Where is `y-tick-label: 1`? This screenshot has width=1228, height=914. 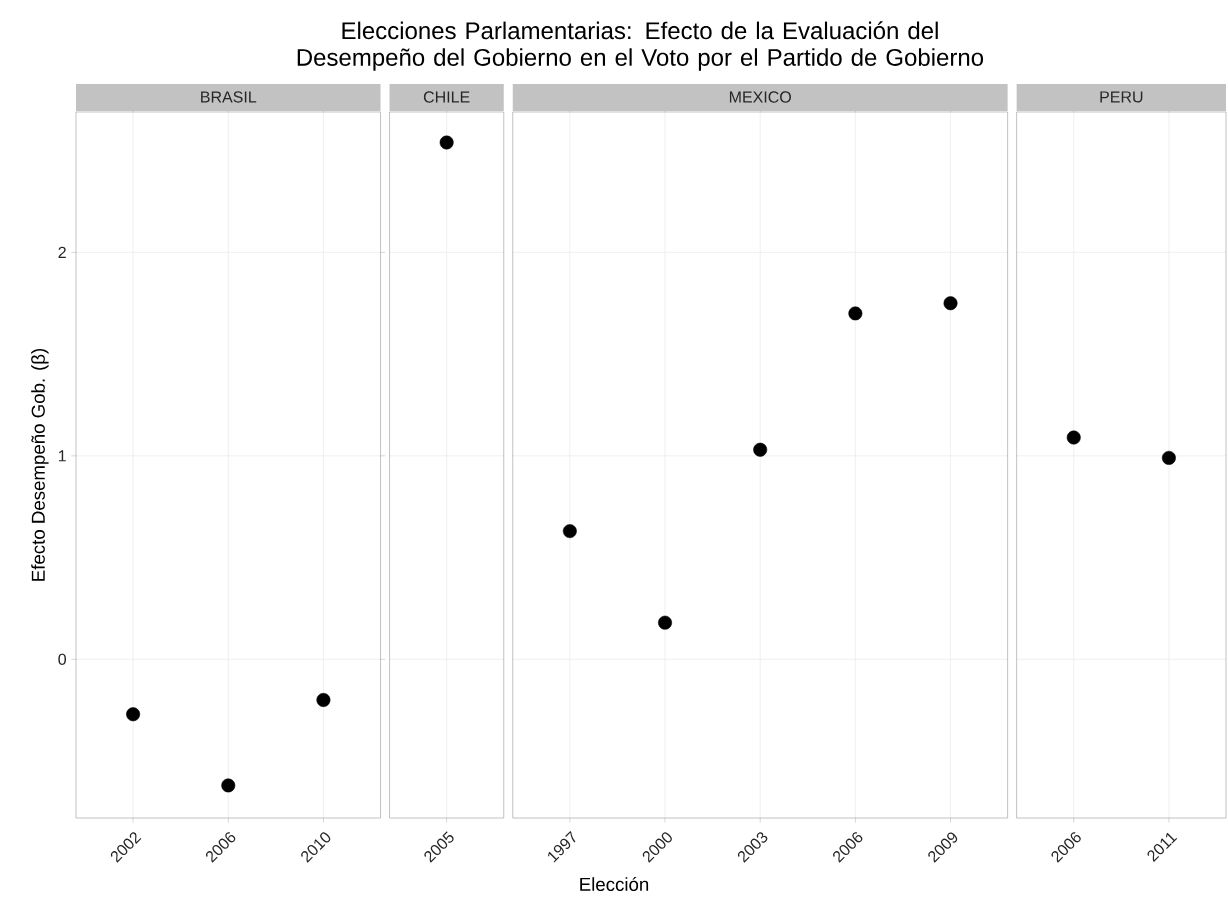 y-tick-label: 1 is located at coordinates (62, 456).